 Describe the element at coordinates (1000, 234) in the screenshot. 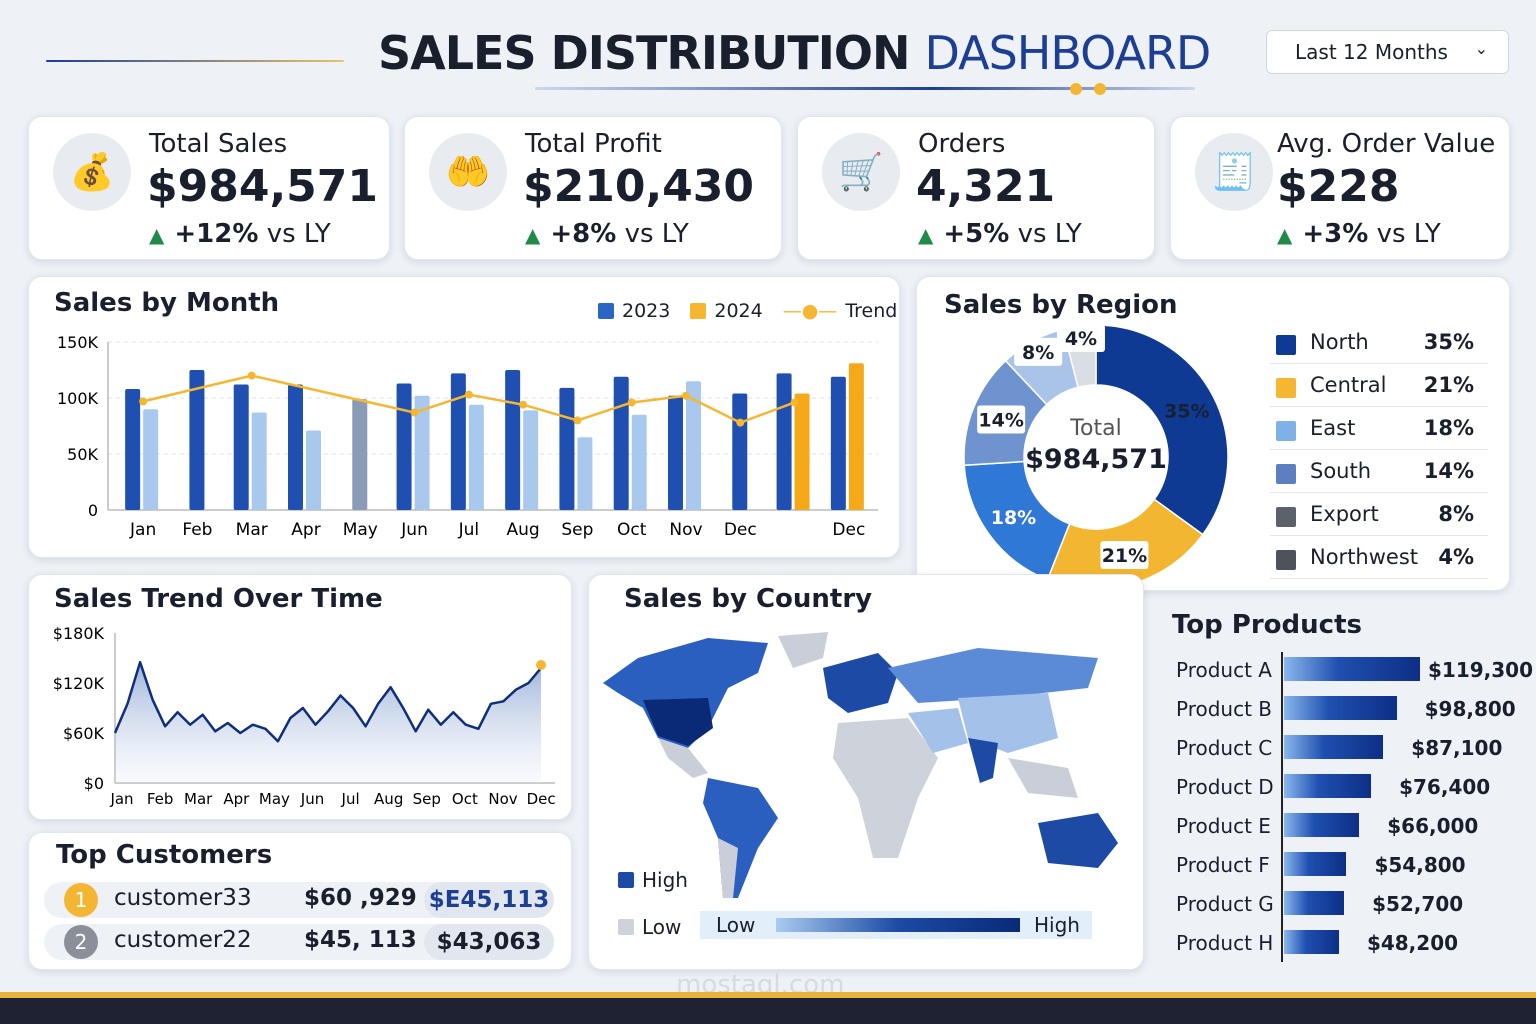

I see `kpi-change: ▲ +5% vs LY` at that location.